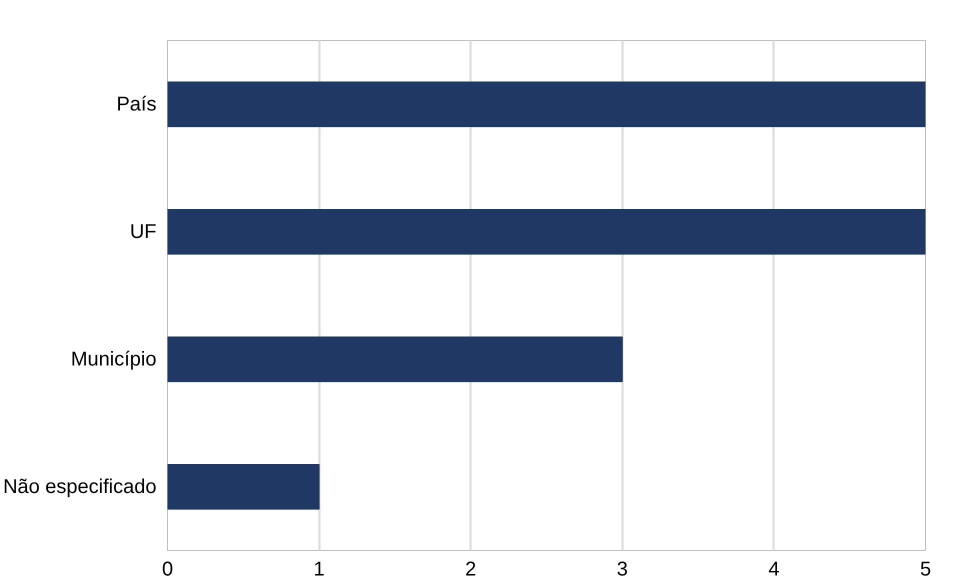 The width and height of the screenshot is (955, 582). What do you see at coordinates (80, 487) in the screenshot?
I see `y-tick-label: Não especificado` at bounding box center [80, 487].